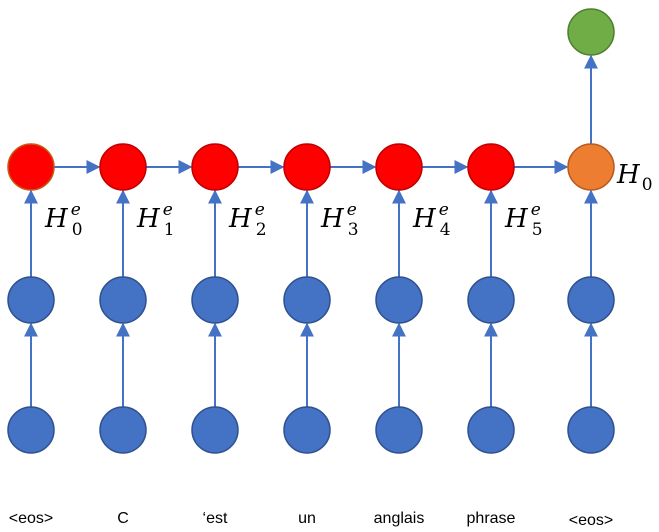 This screenshot has width=659, height=532. Describe the element at coordinates (591, 32) in the screenshot. I see `output-node` at that location.